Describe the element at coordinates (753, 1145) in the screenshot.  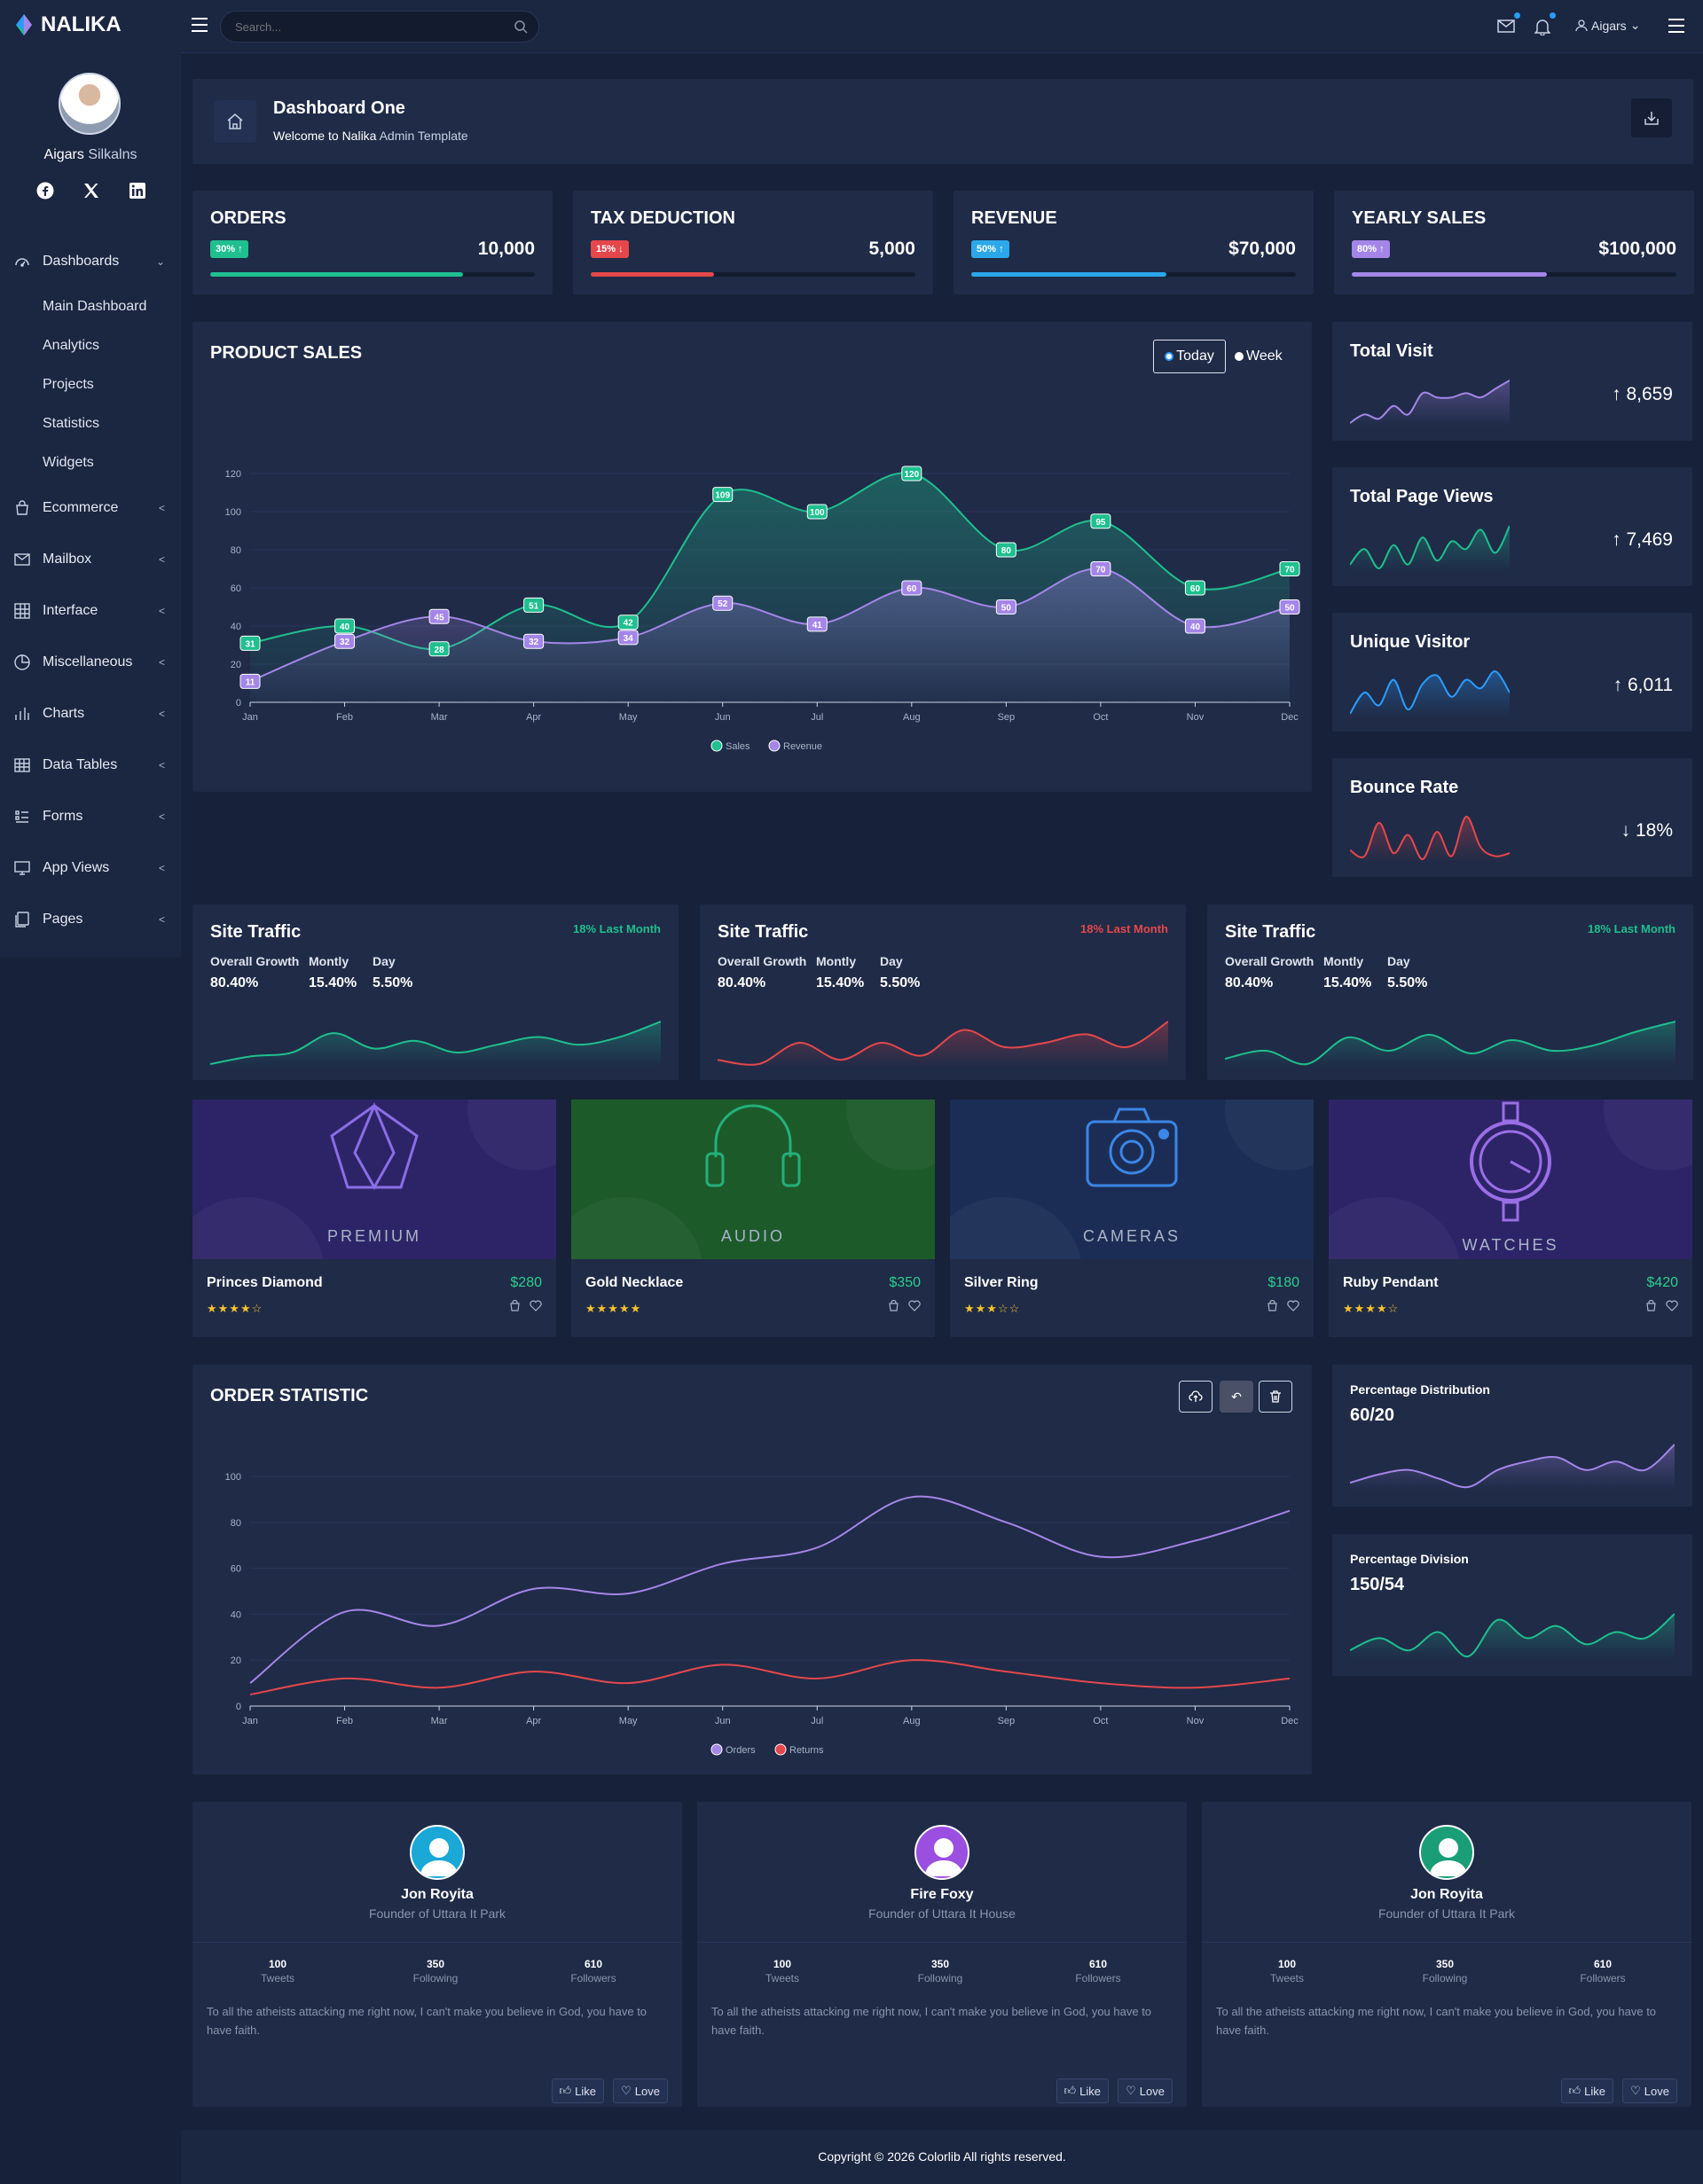
I see `headphones-icon` at that location.